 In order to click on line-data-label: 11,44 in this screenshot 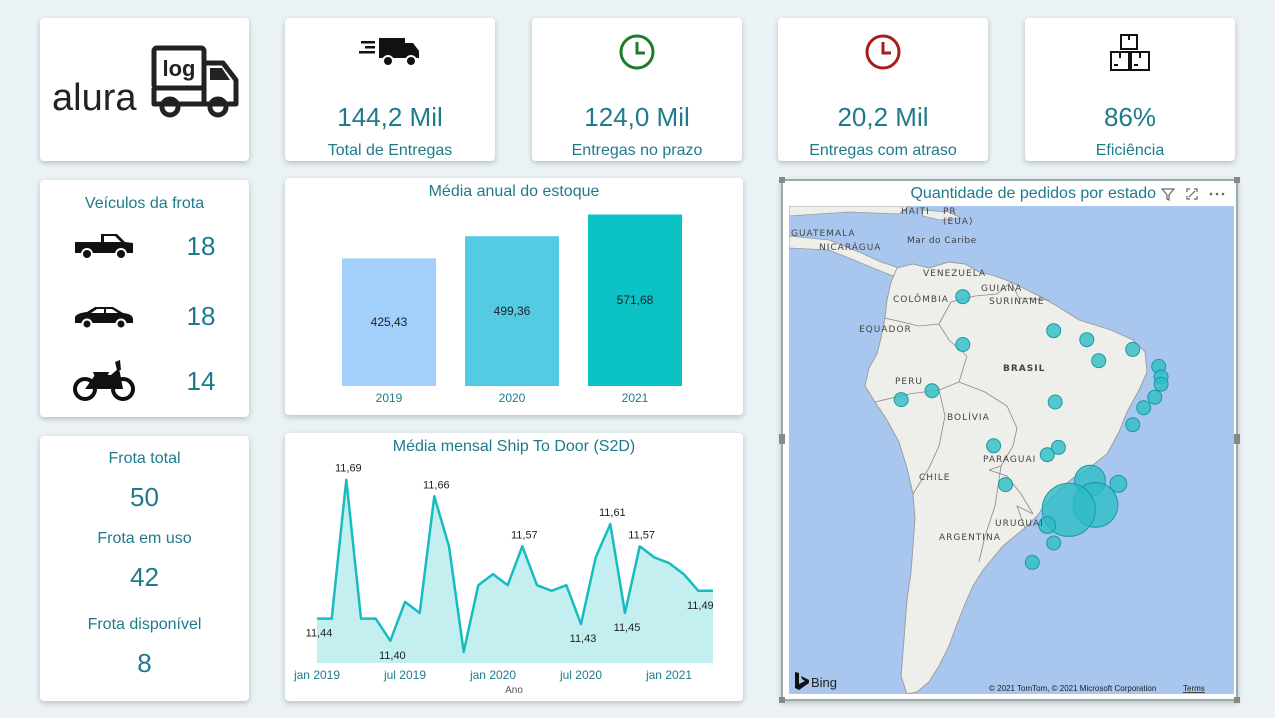, I will do `click(319, 634)`.